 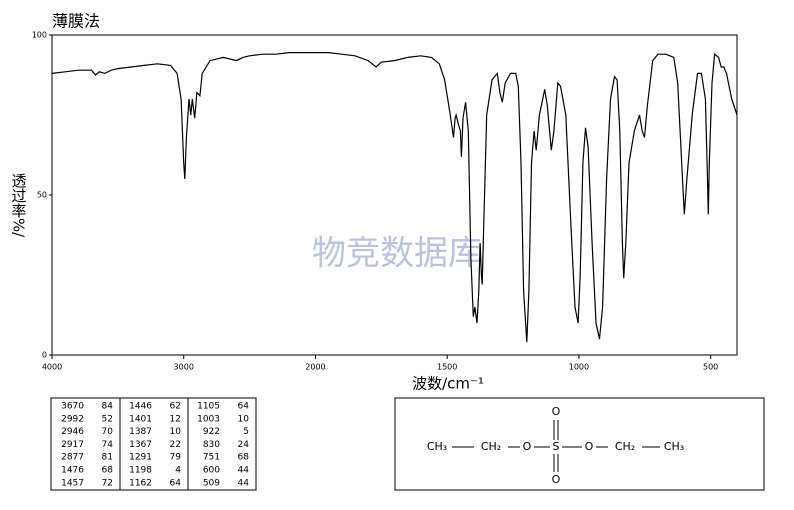 I want to click on peak-wavenumber: 1387, so click(x=140, y=432).